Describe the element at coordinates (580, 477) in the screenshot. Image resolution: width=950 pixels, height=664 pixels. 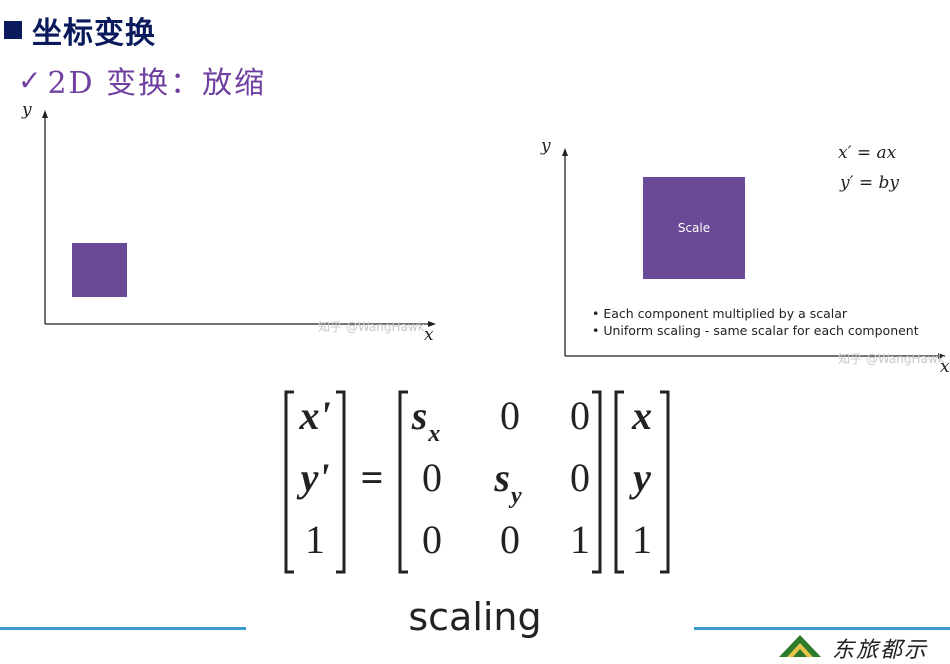
I see `matrix-m23: 0` at that location.